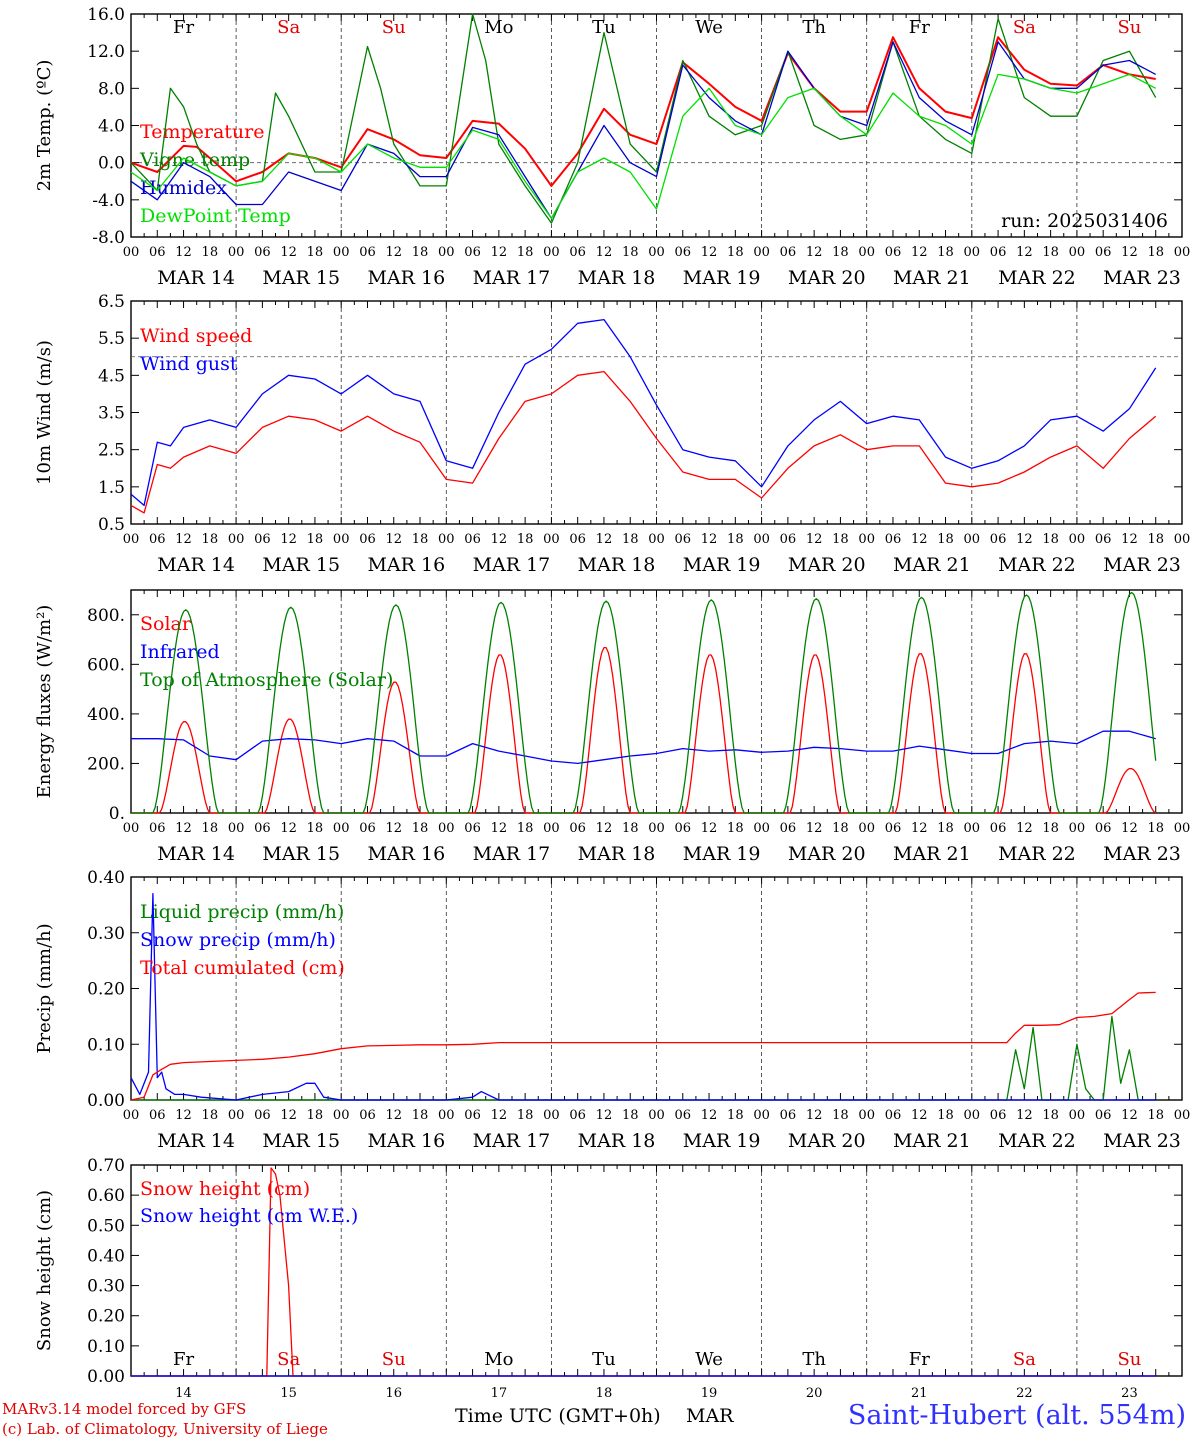 The width and height of the screenshot is (1194, 1440). What do you see at coordinates (643, 146) in the screenshot?
I see `series-line-dewpoint-temp` at bounding box center [643, 146].